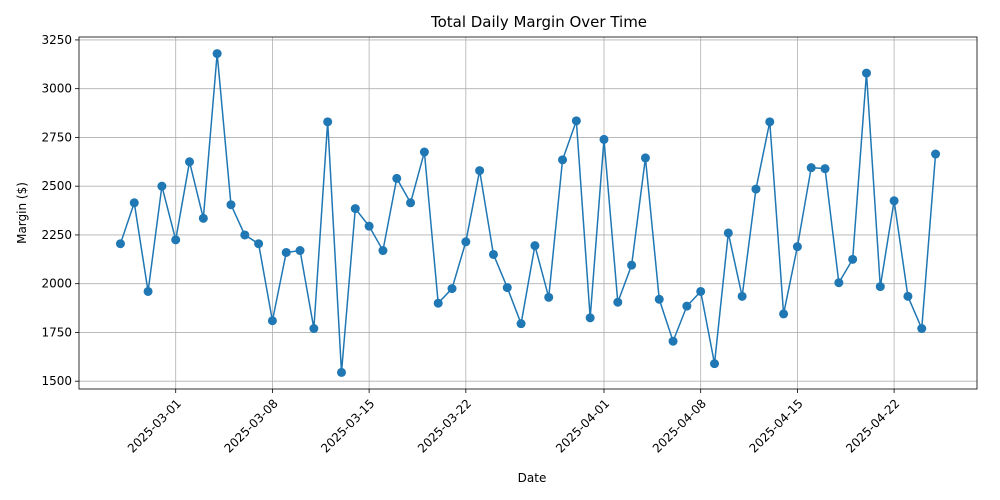  Describe the element at coordinates (56, 40) in the screenshot. I see `y-tick-label: 3250` at that location.